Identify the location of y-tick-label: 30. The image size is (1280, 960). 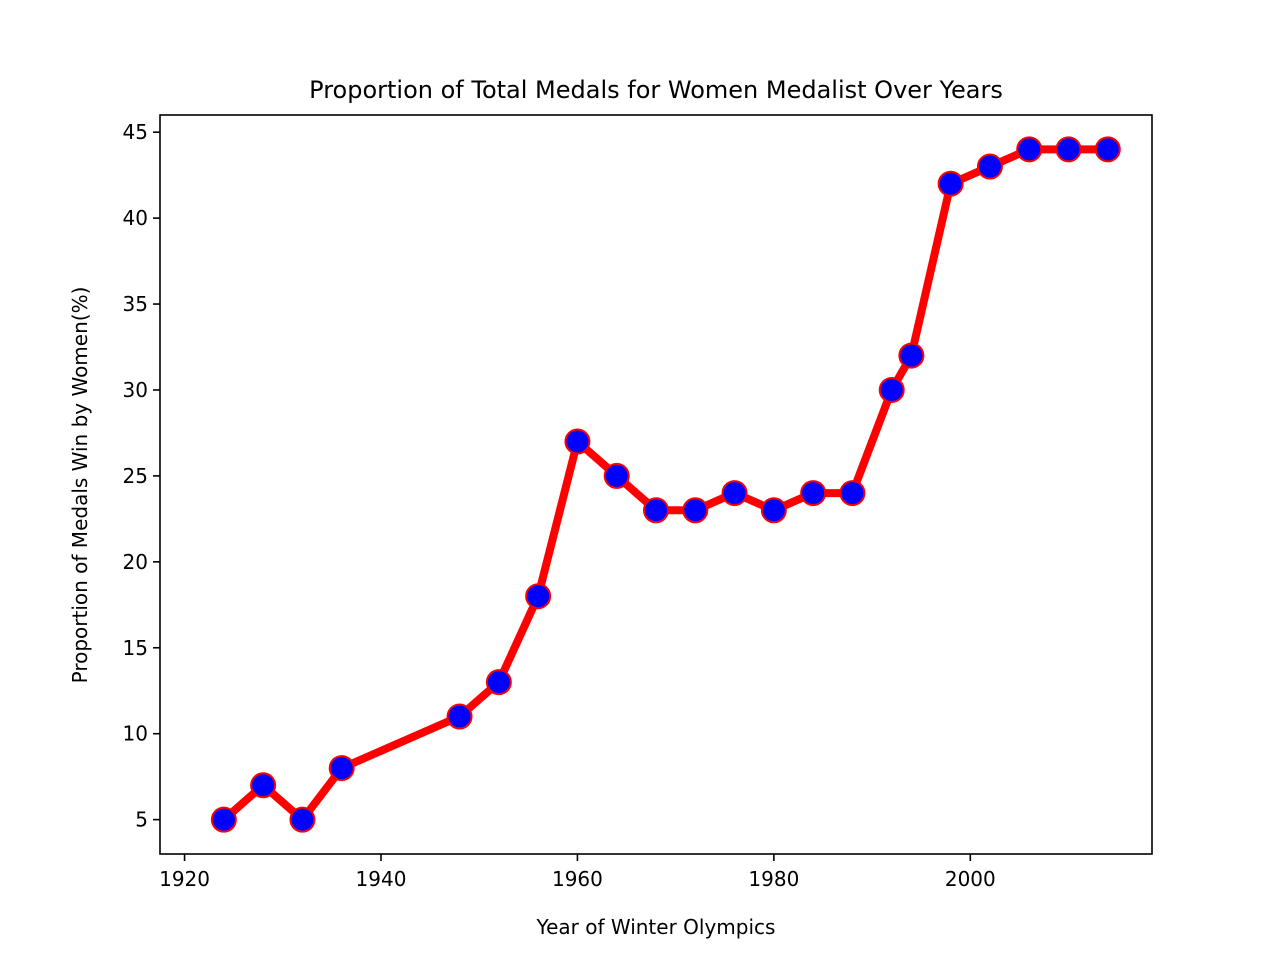
(135, 390).